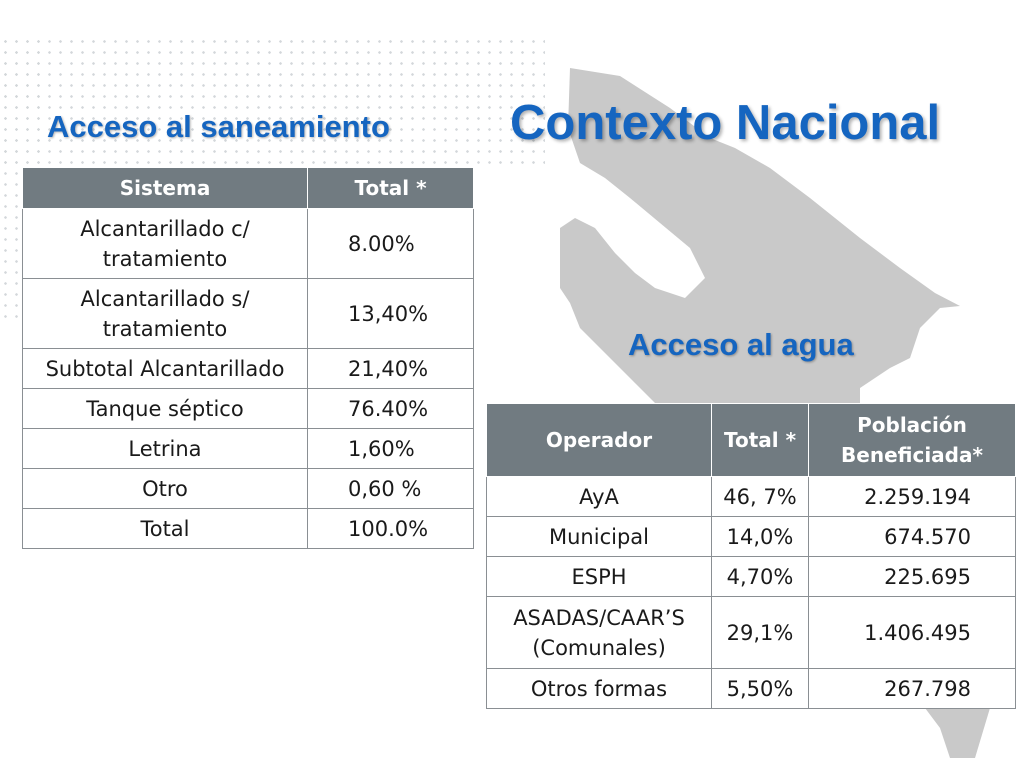 Image resolution: width=1024 pixels, height=768 pixels. Describe the element at coordinates (760, 632) in the screenshot. I see `cell-total: 29,1%` at that location.